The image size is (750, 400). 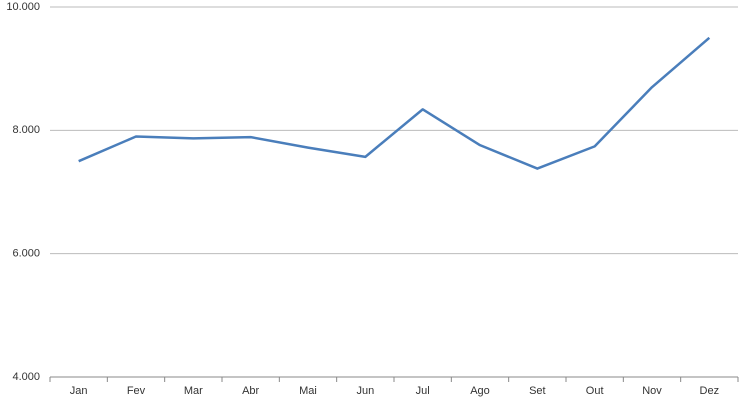 What do you see at coordinates (23, 7) in the screenshot?
I see `y-tick-label: 10.000` at bounding box center [23, 7].